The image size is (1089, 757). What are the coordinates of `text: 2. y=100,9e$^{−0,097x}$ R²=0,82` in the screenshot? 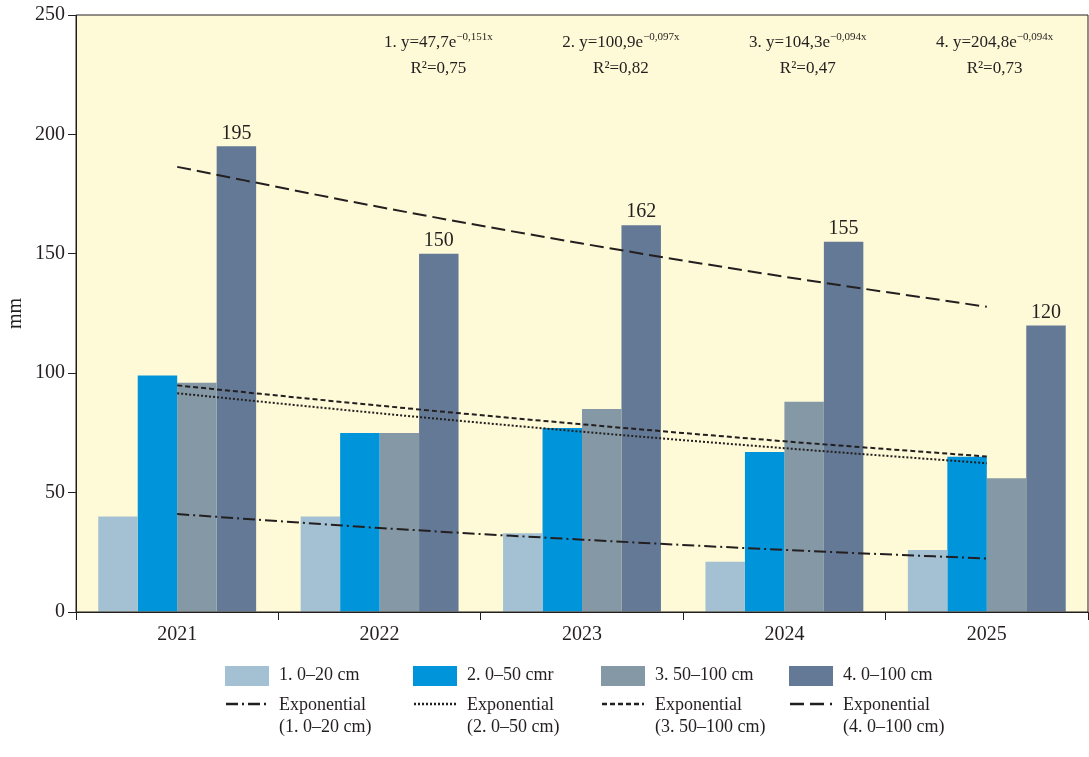 It's located at (621, 53).